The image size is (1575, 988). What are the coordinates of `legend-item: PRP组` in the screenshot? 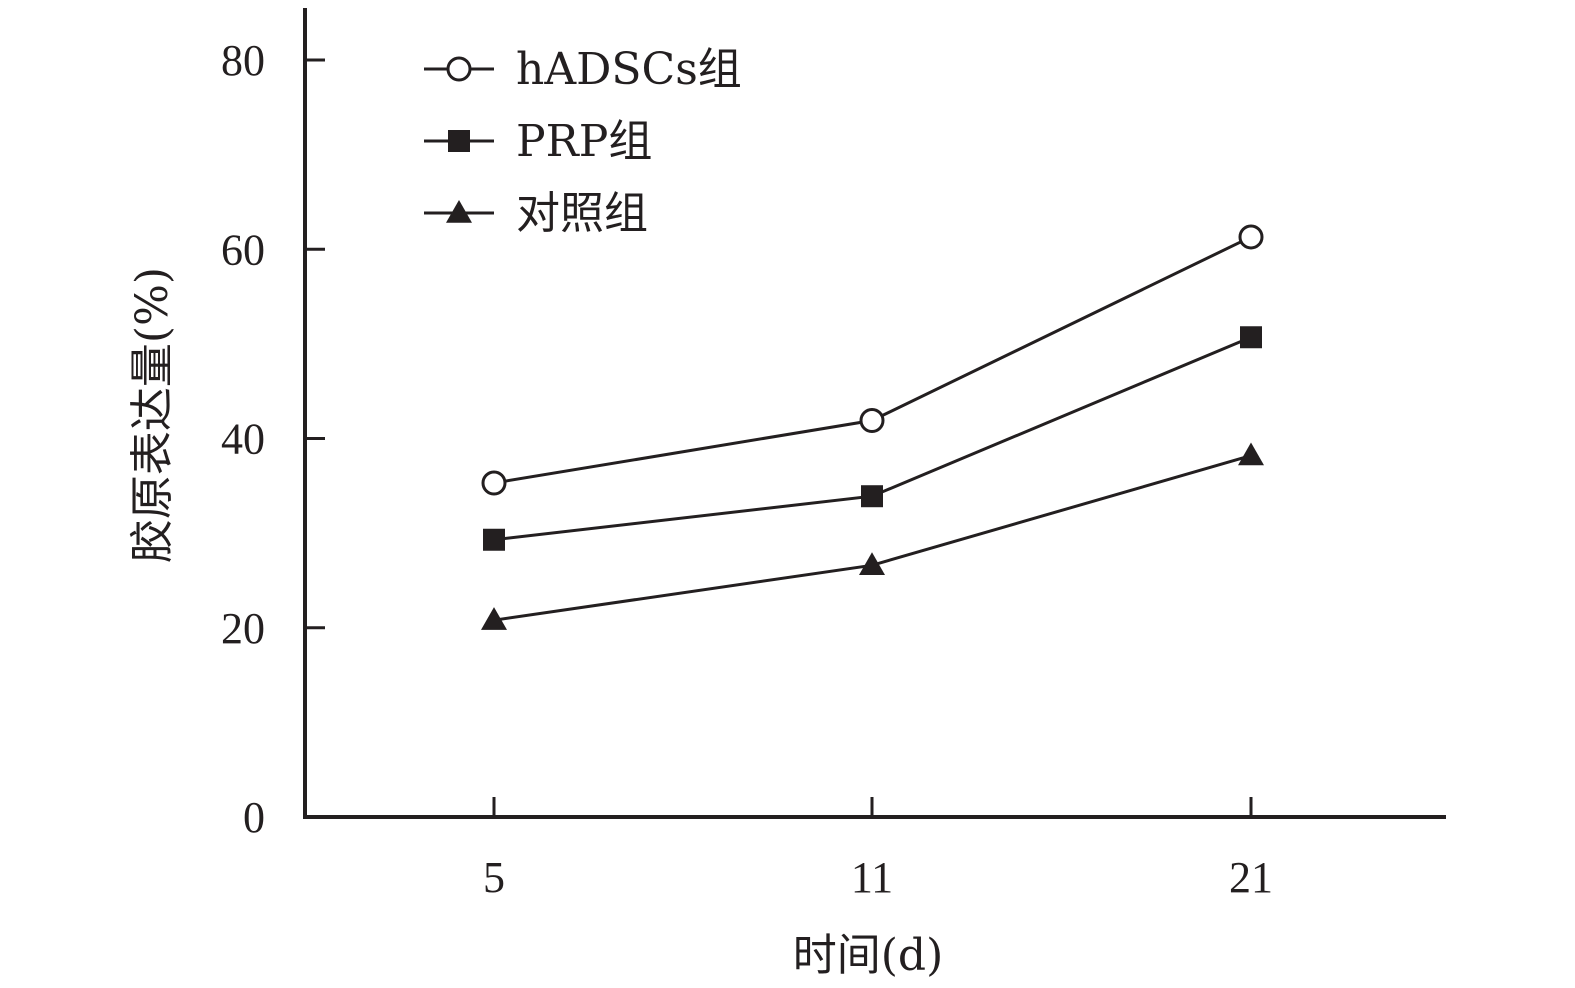 It's located at (538, 141).